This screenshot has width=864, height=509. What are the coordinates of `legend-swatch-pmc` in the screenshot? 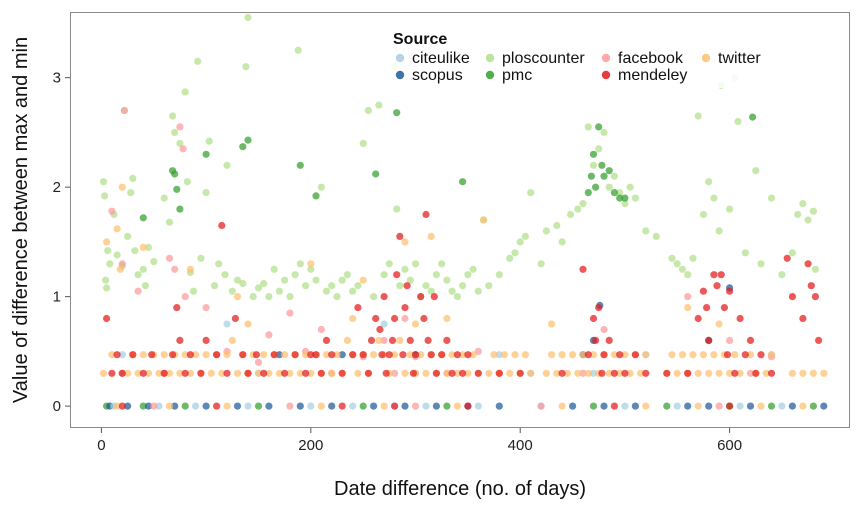 It's located at (490, 75).